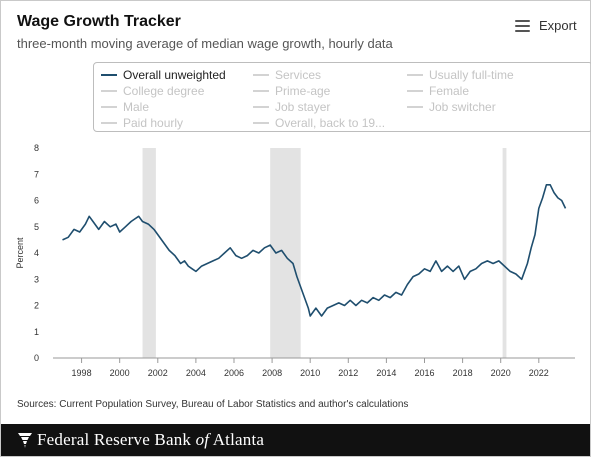 The image size is (591, 457). What do you see at coordinates (522, 25) in the screenshot?
I see `hamburger-menu-icon` at bounding box center [522, 25].